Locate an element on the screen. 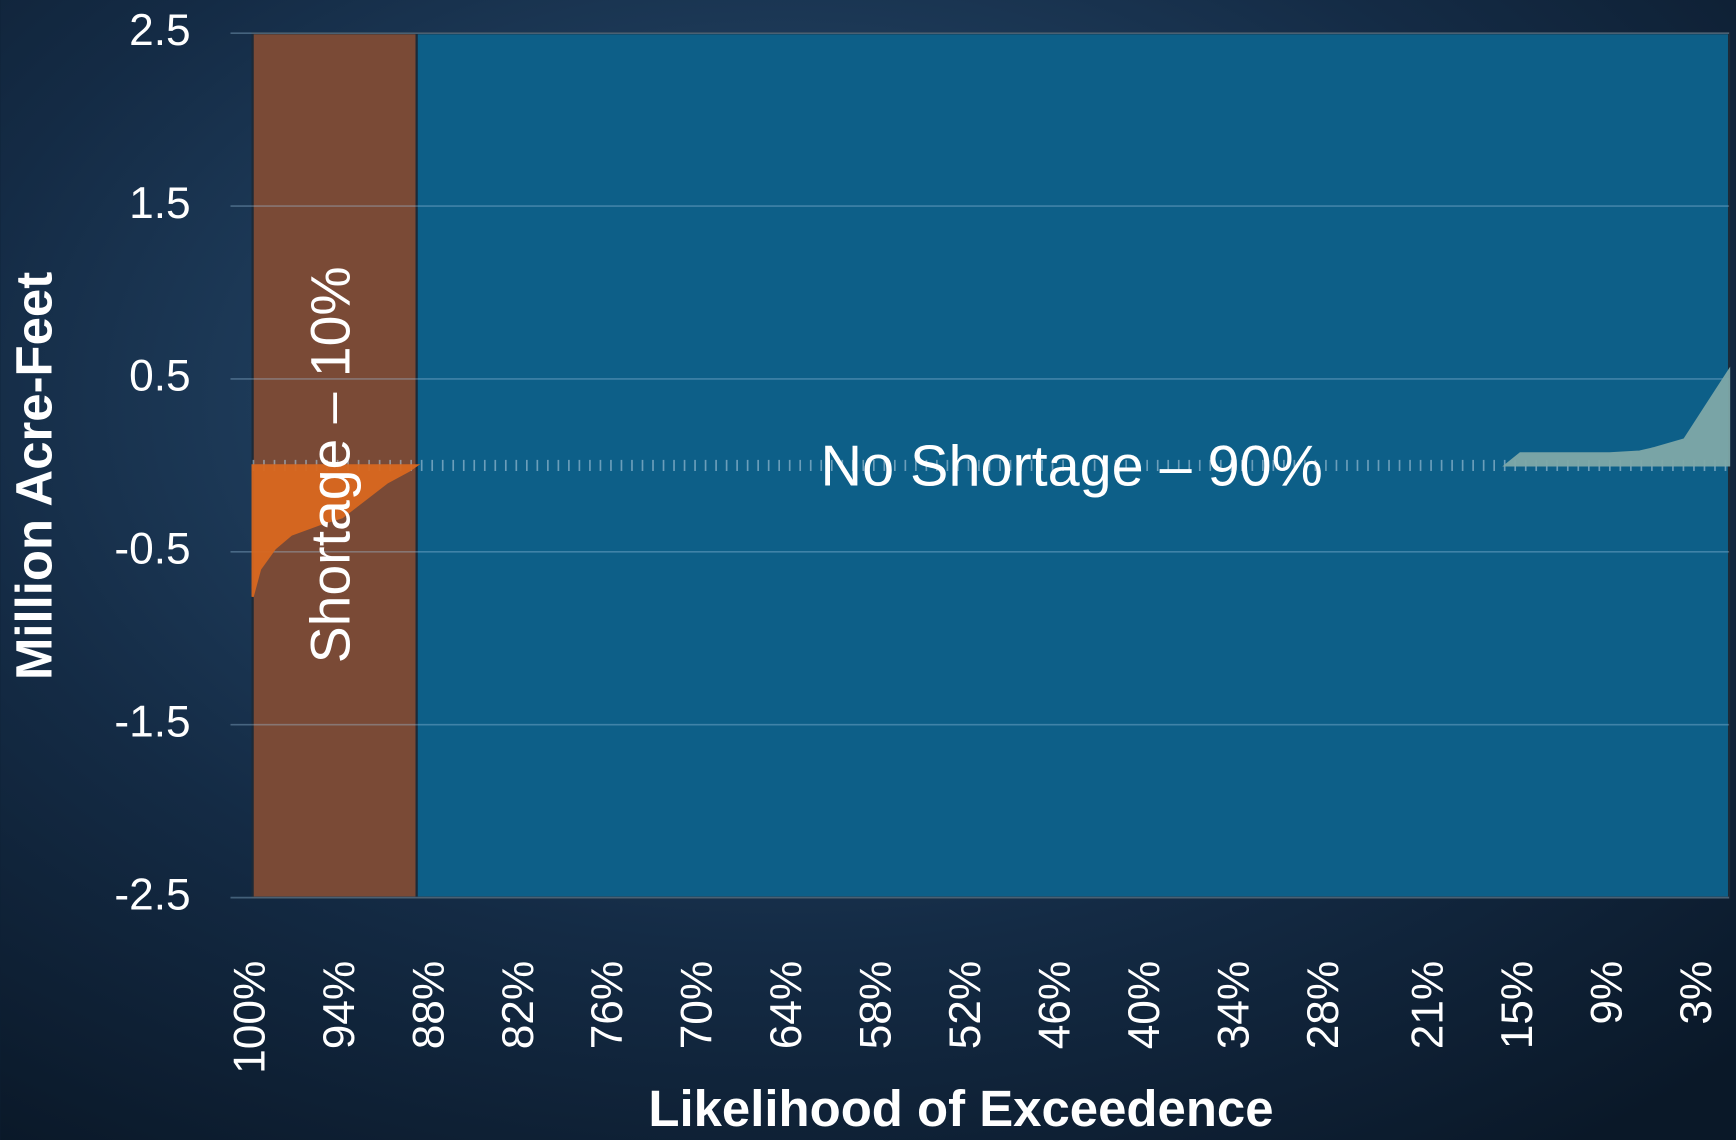 The height and width of the screenshot is (1140, 1736). y-tick-label: -2.5 is located at coordinates (152, 894).